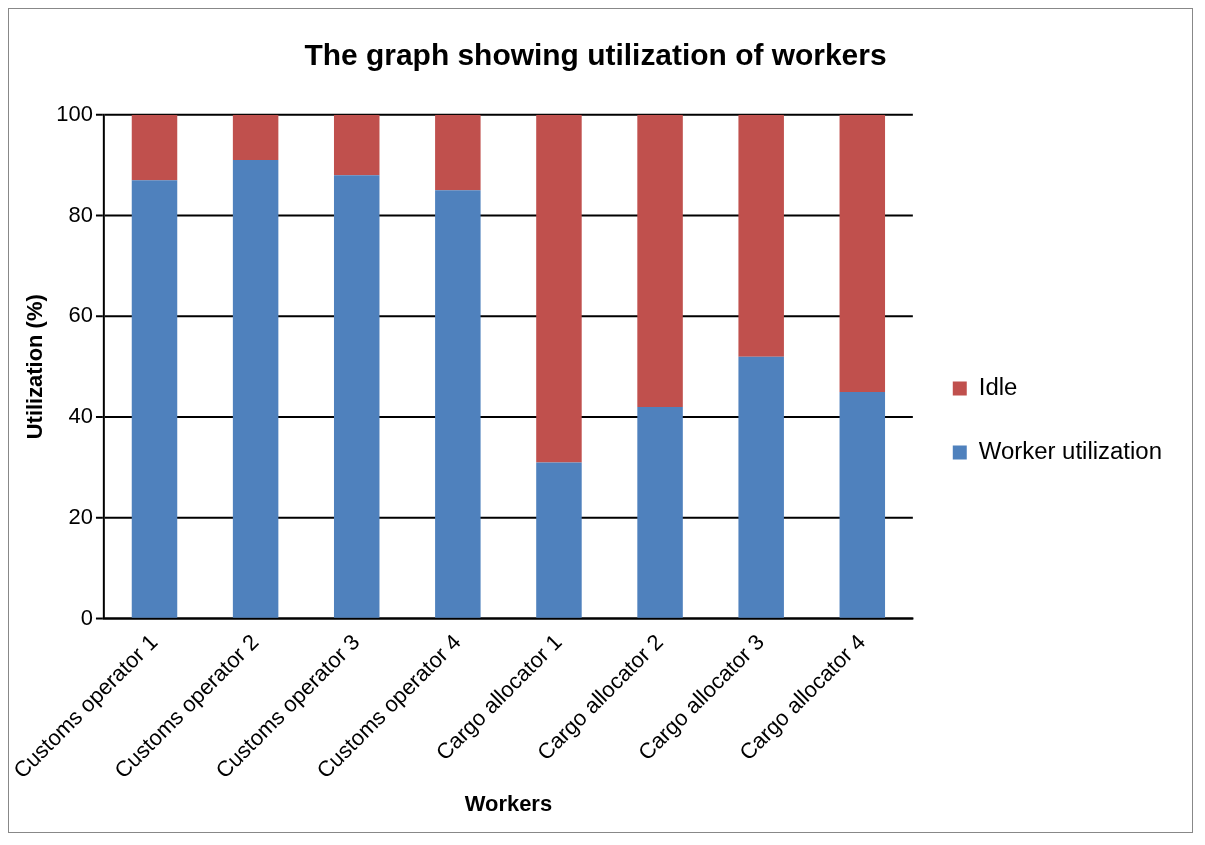 Image resolution: width=1205 pixels, height=845 pixels. Describe the element at coordinates (86, 617) in the screenshot. I see `y-tick-label: 0` at that location.